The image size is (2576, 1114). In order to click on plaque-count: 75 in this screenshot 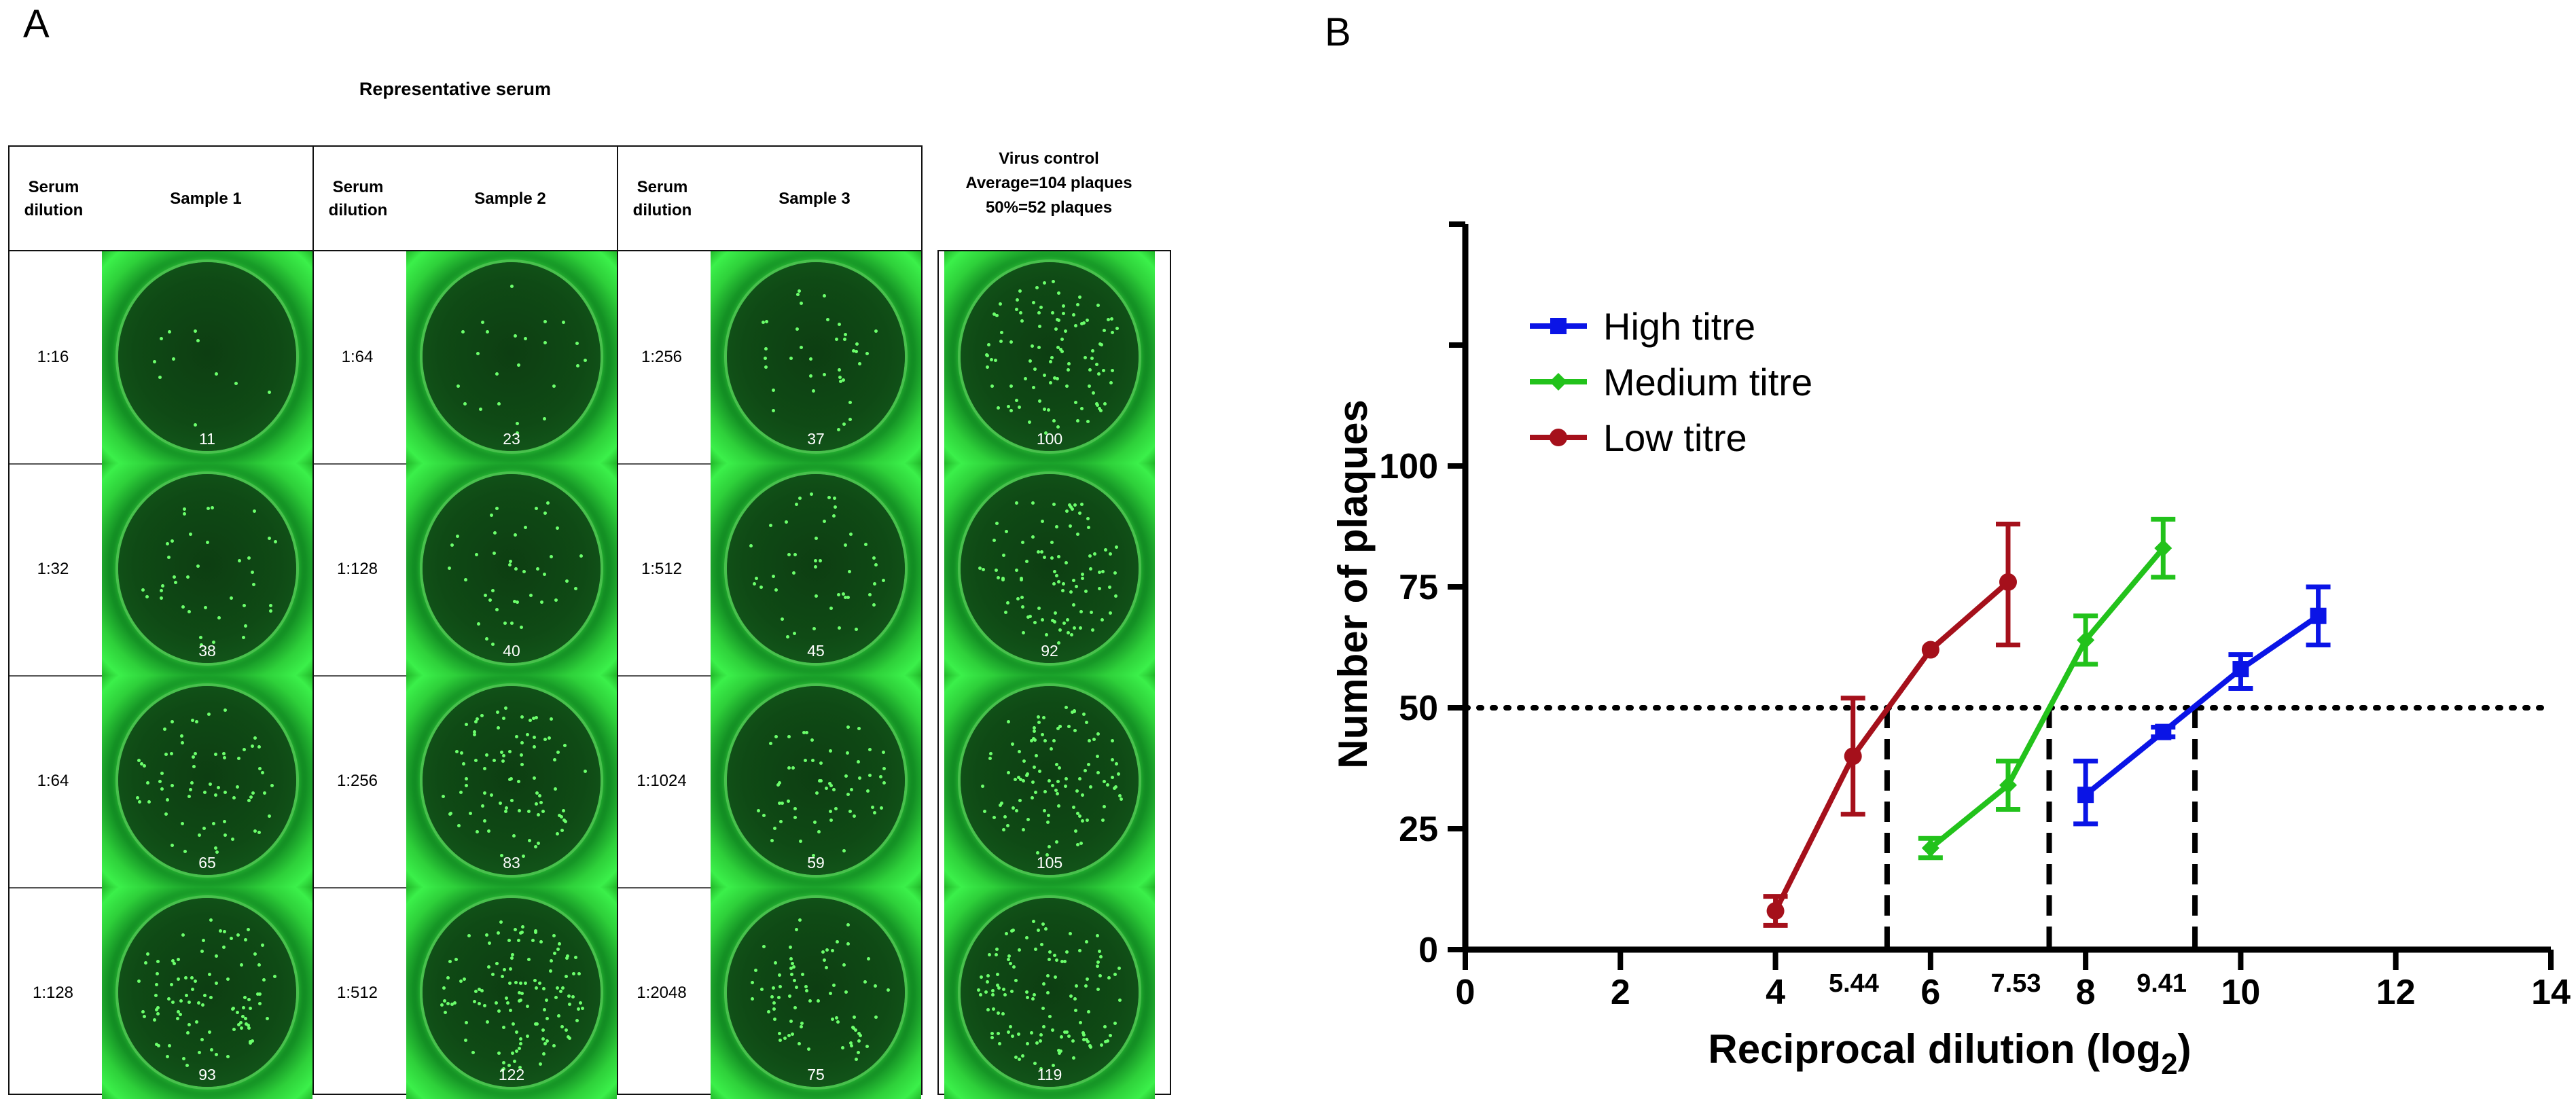, I will do `click(816, 1074)`.